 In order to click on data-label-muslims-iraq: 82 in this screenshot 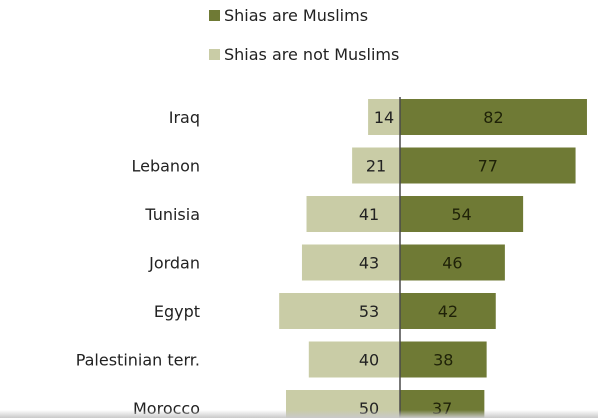, I will do `click(493, 117)`.